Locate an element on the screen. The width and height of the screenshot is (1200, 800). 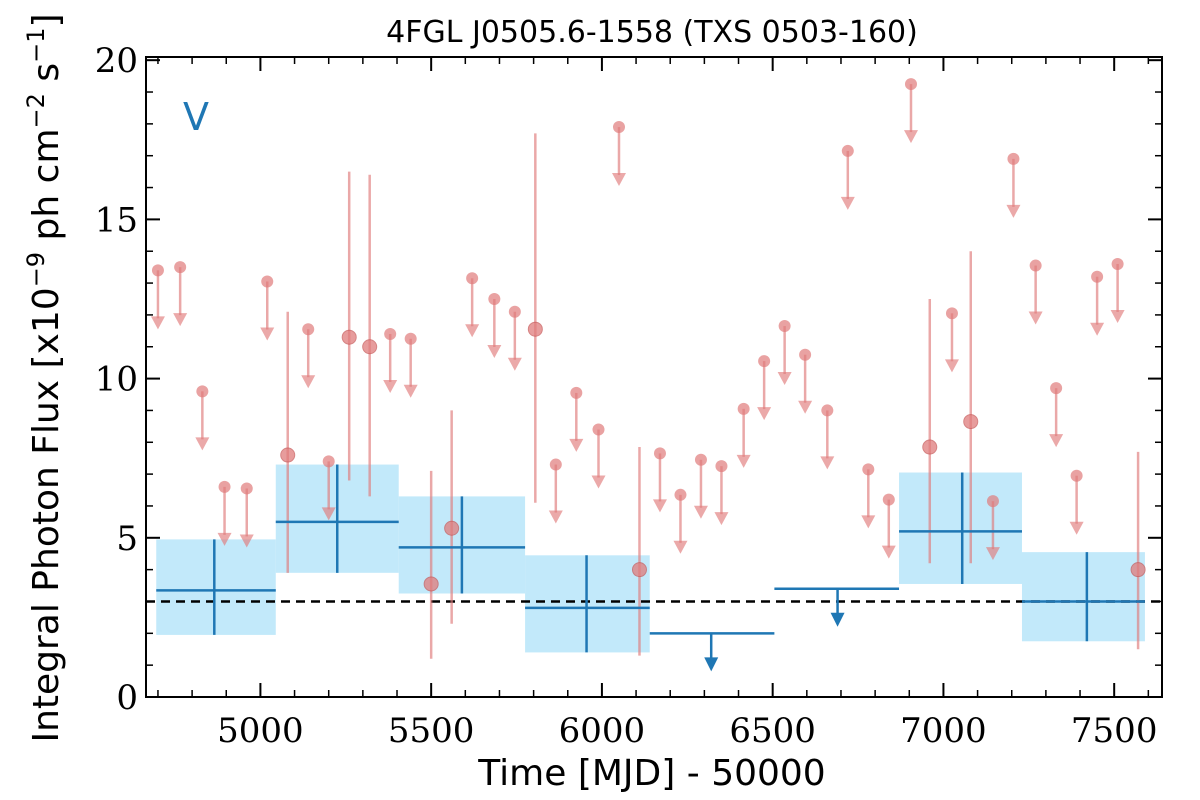
y-axis-title-part3: s is located at coordinates (46, 78).